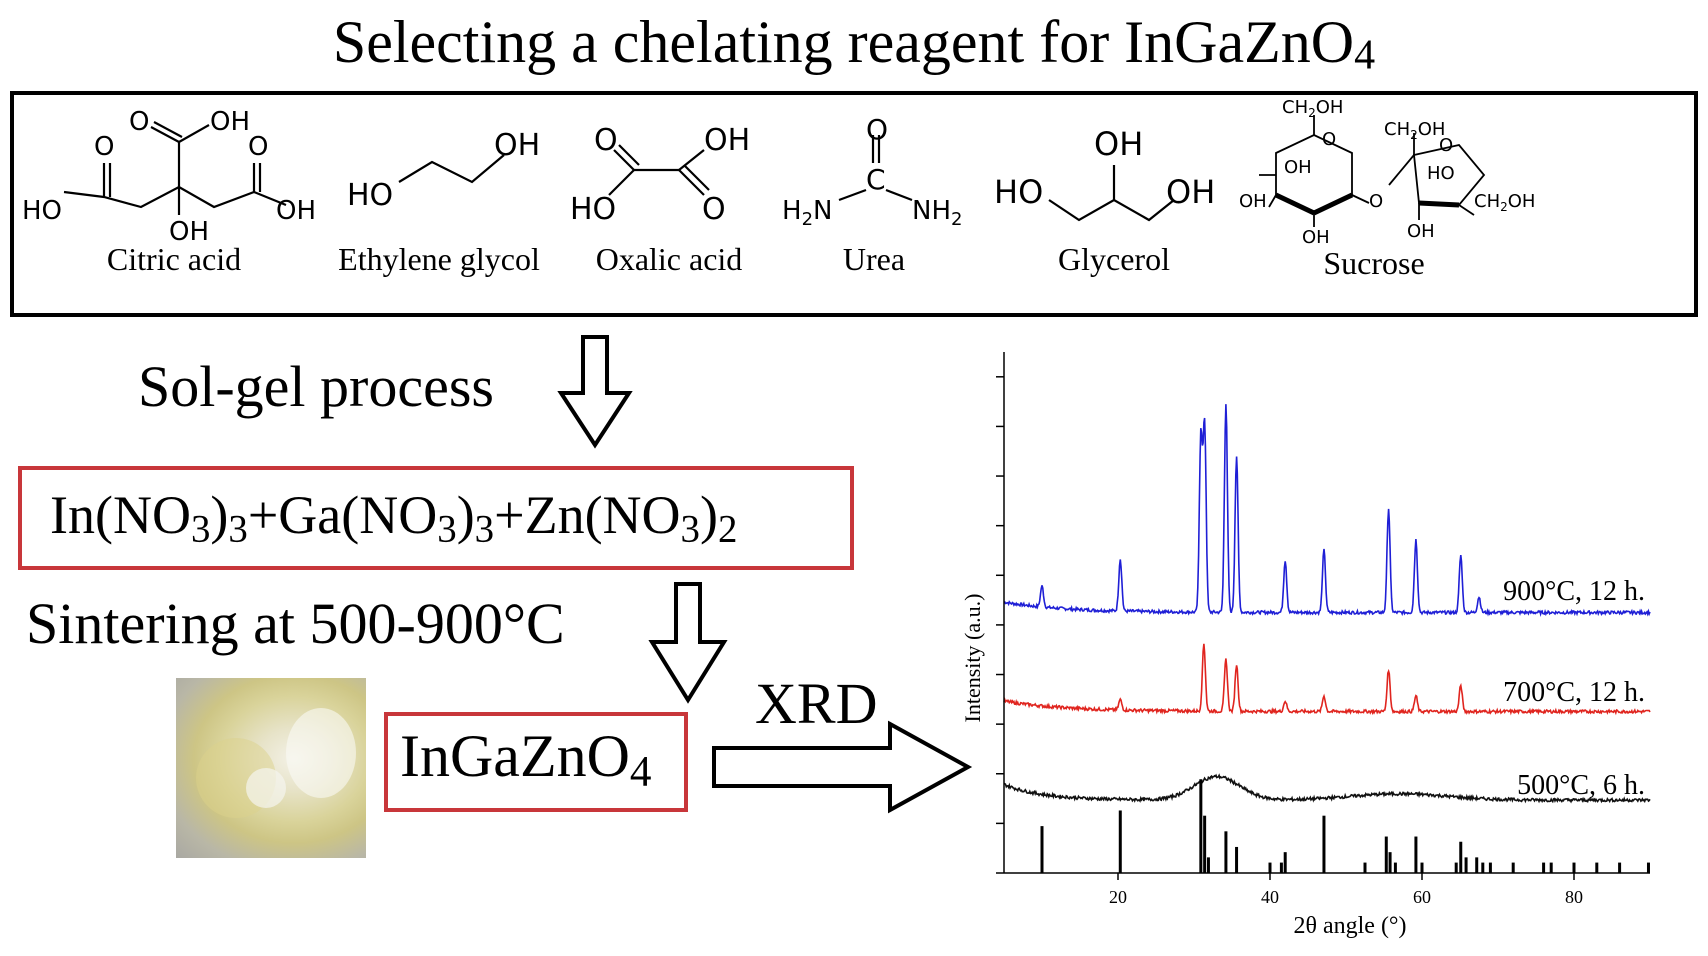 This screenshot has height=956, width=1708. I want to click on svg-text: H2N, so click(807, 213).